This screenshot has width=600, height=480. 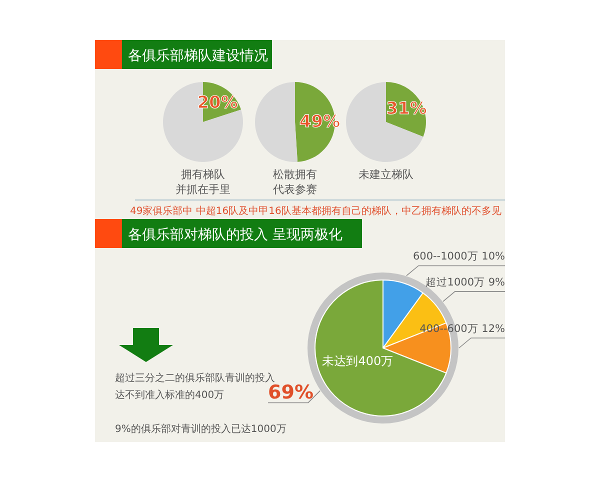 What do you see at coordinates (235, 235) in the screenshot?
I see `chart-title: 各俱乐部对梯队的投入 呈现两极化` at bounding box center [235, 235].